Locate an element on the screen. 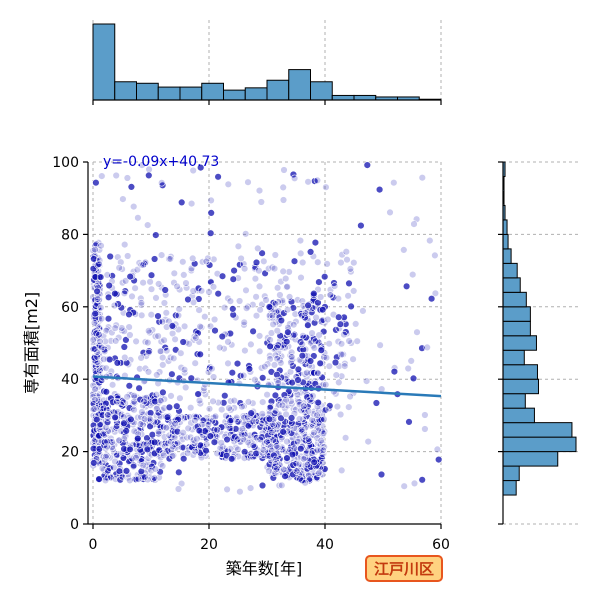  regression-line is located at coordinates (267, 386).